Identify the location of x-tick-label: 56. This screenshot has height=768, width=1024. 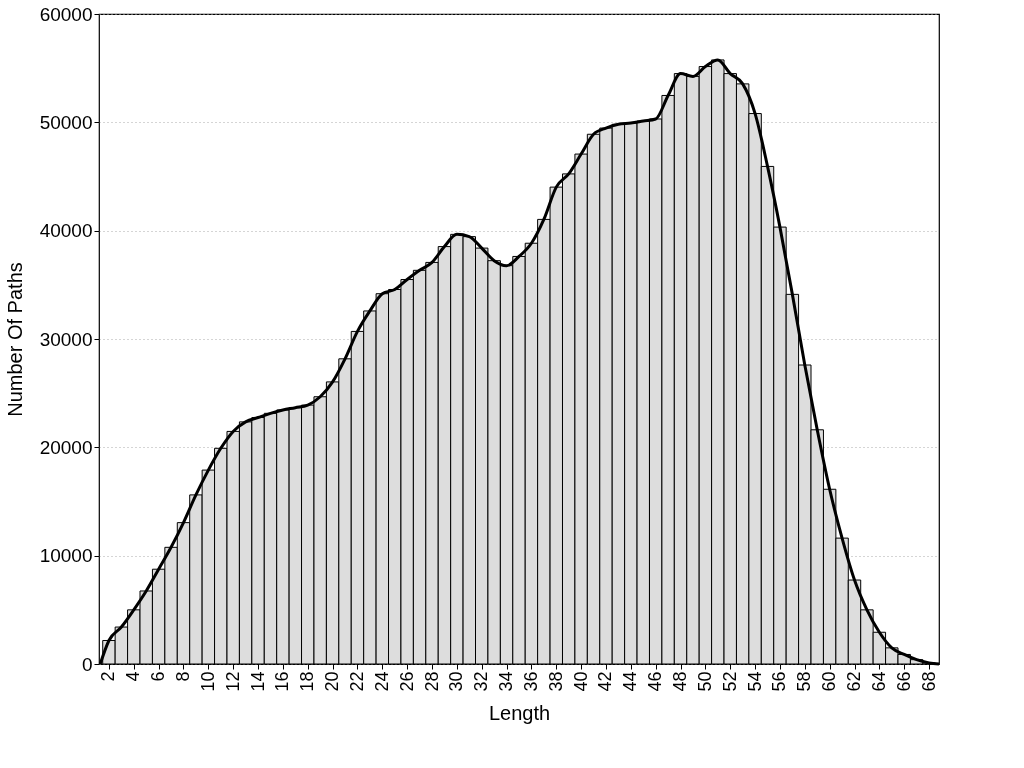
(779, 681).